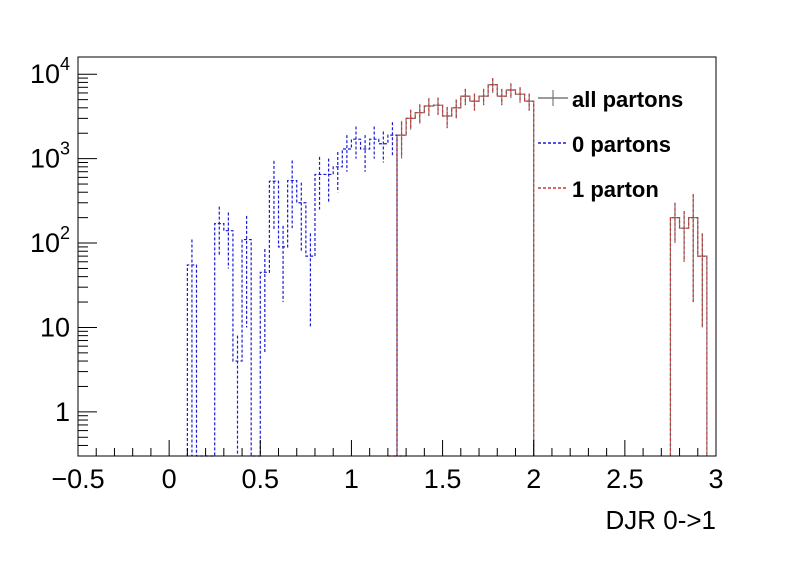  I want to click on legend-label: 0 partons, so click(621, 144).